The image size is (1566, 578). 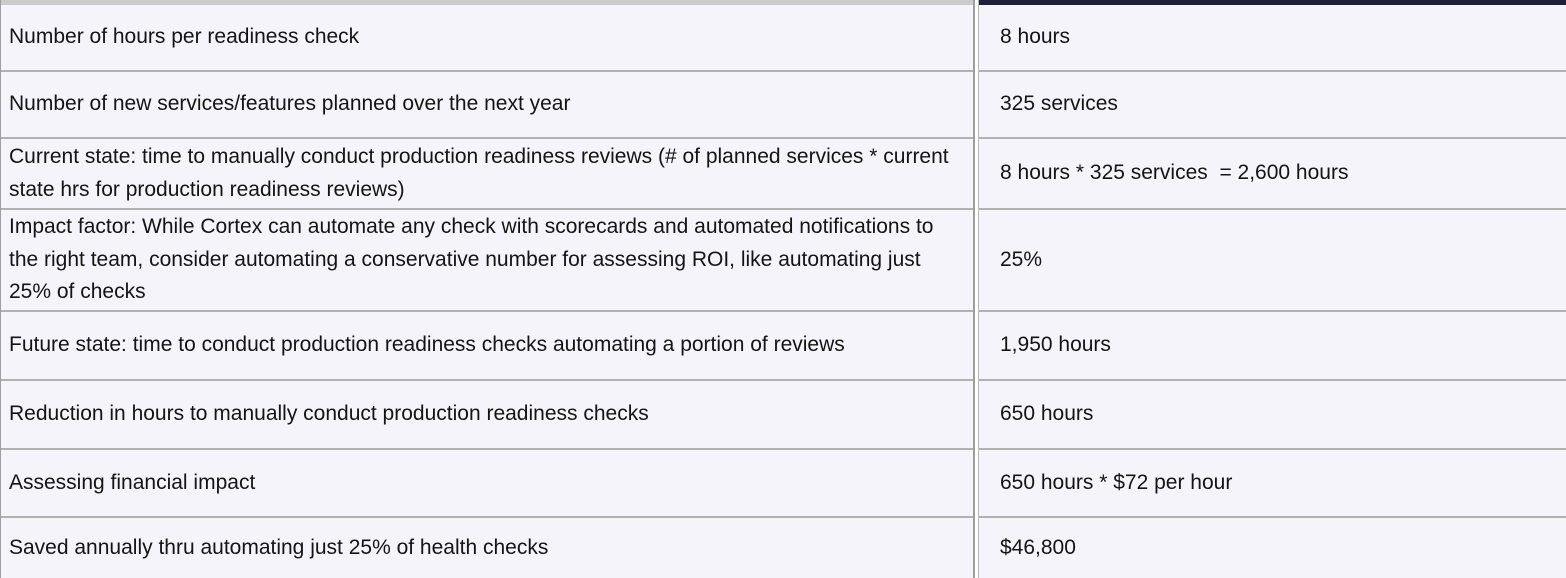 What do you see at coordinates (132, 482) in the screenshot?
I see `label-text: Assessing financial impact` at bounding box center [132, 482].